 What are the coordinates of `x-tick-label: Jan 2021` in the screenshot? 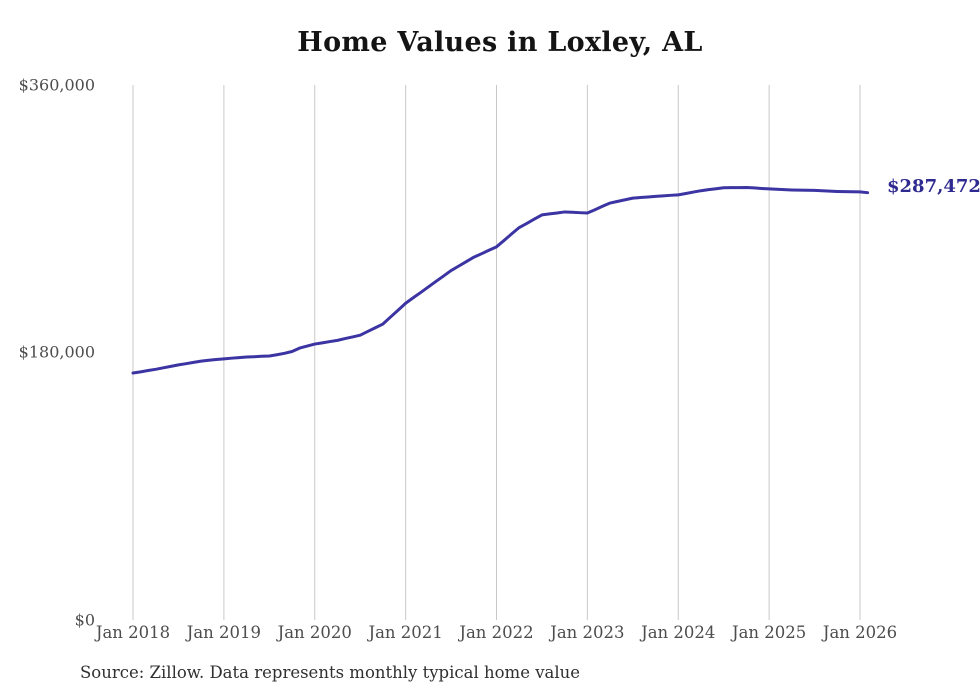 It's located at (405, 632).